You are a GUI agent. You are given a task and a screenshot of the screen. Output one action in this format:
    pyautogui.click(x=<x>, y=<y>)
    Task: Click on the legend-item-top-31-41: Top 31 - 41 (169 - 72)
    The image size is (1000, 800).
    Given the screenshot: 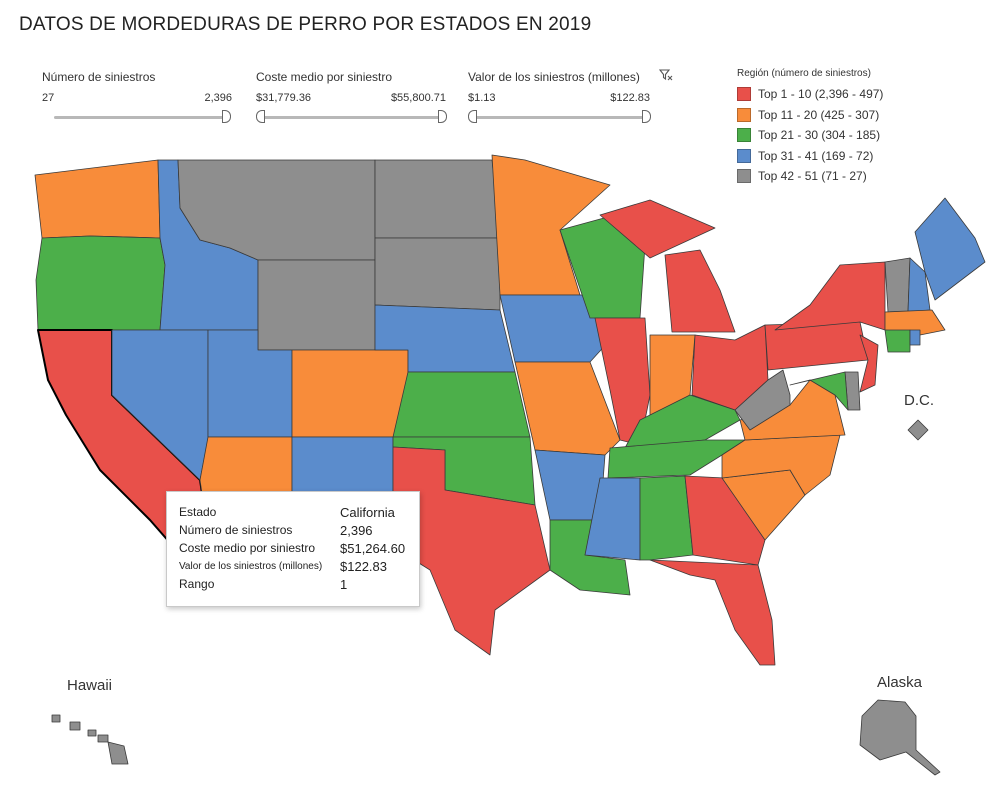 What is the action you would take?
    pyautogui.click(x=822, y=156)
    